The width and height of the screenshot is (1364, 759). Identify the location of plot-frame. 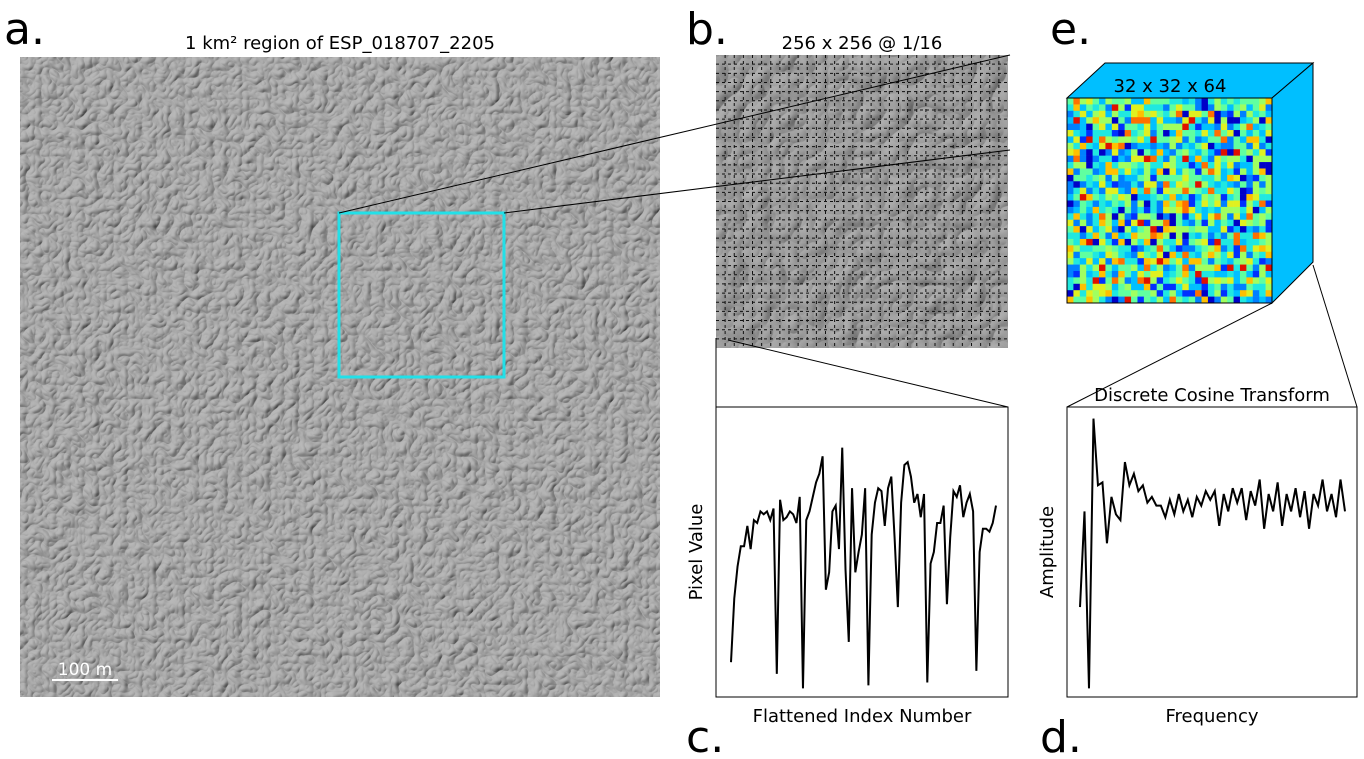
(862, 552).